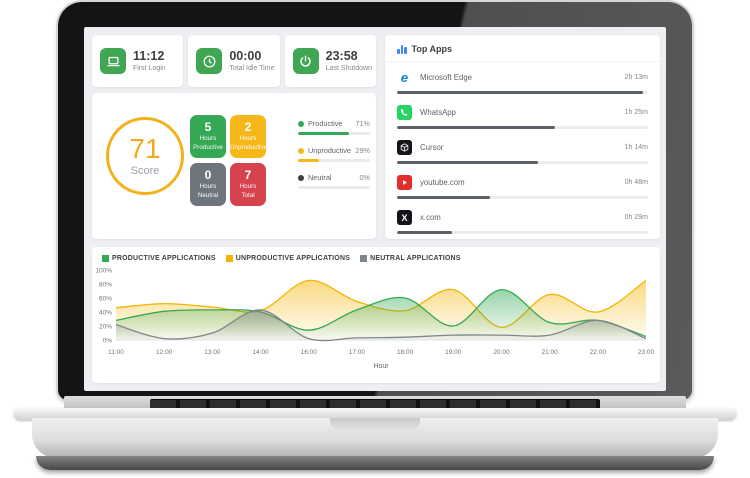 The height and width of the screenshot is (478, 750). What do you see at coordinates (260, 352) in the screenshot?
I see `x-axis-tick: 14:00` at bounding box center [260, 352].